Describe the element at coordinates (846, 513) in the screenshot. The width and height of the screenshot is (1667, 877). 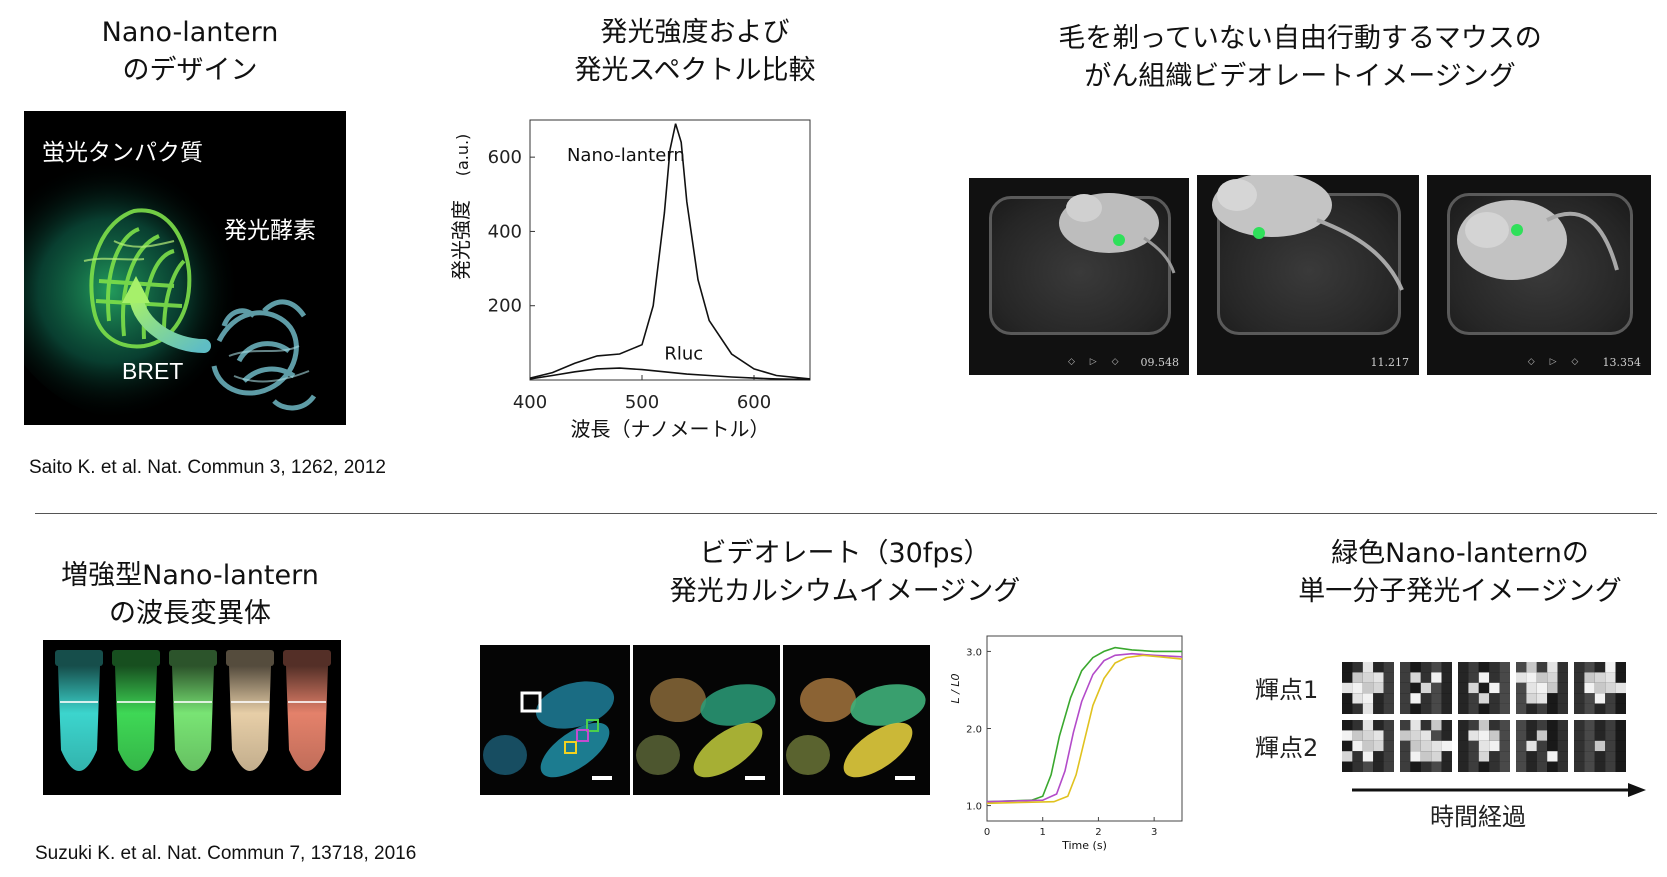
I see `section-divider` at that location.